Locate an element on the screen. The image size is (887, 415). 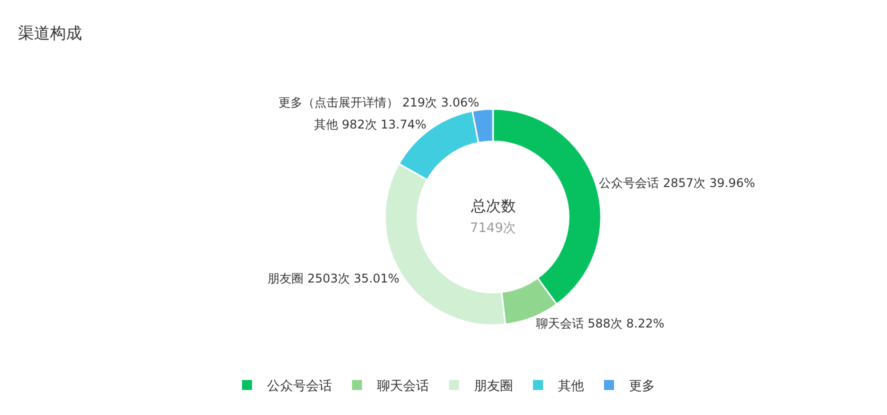
data-label: 其他 982次 13.74% is located at coordinates (370, 125).